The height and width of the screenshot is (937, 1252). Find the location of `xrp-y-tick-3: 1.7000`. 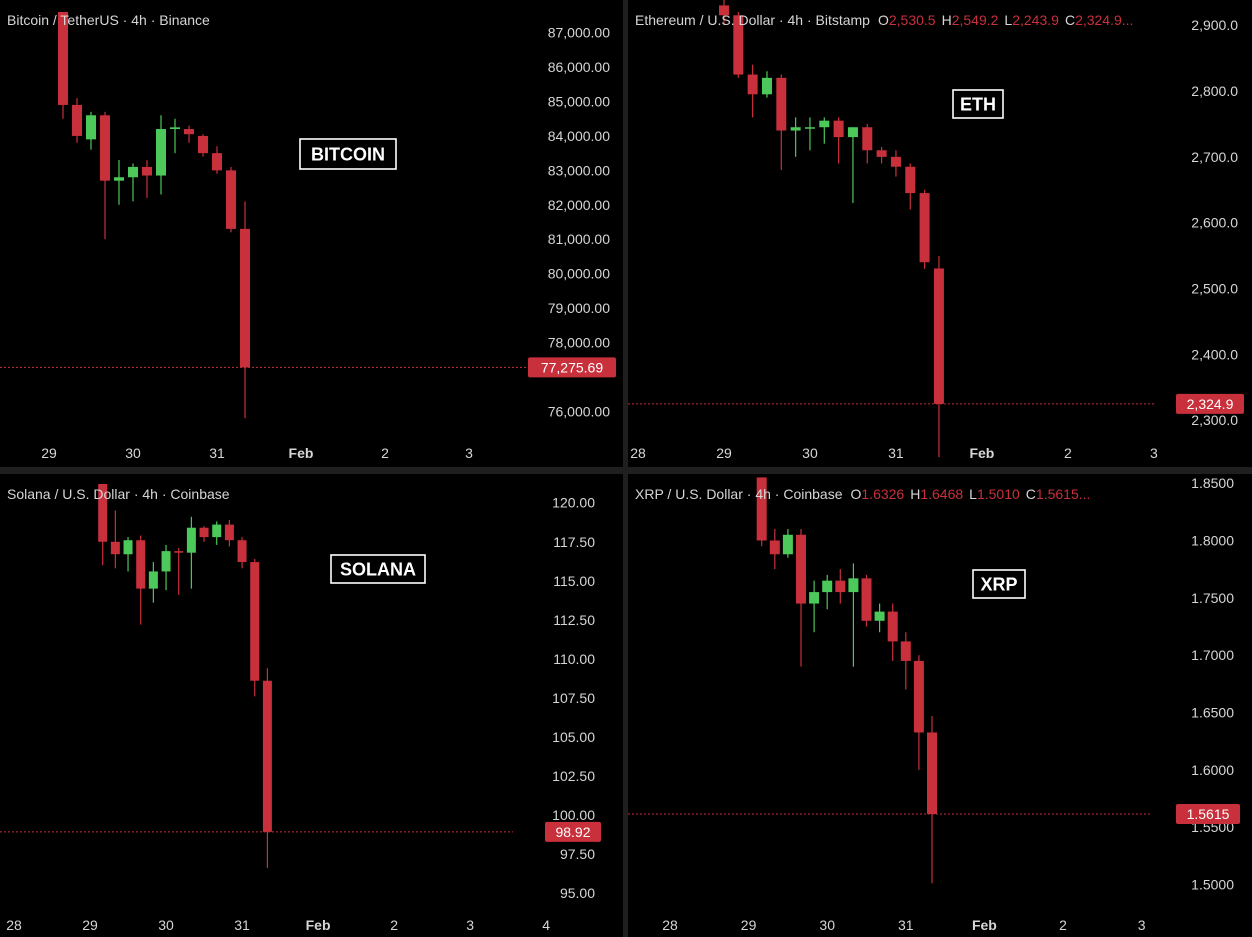

xrp-y-tick-3: 1.7000 is located at coordinates (1212, 655).